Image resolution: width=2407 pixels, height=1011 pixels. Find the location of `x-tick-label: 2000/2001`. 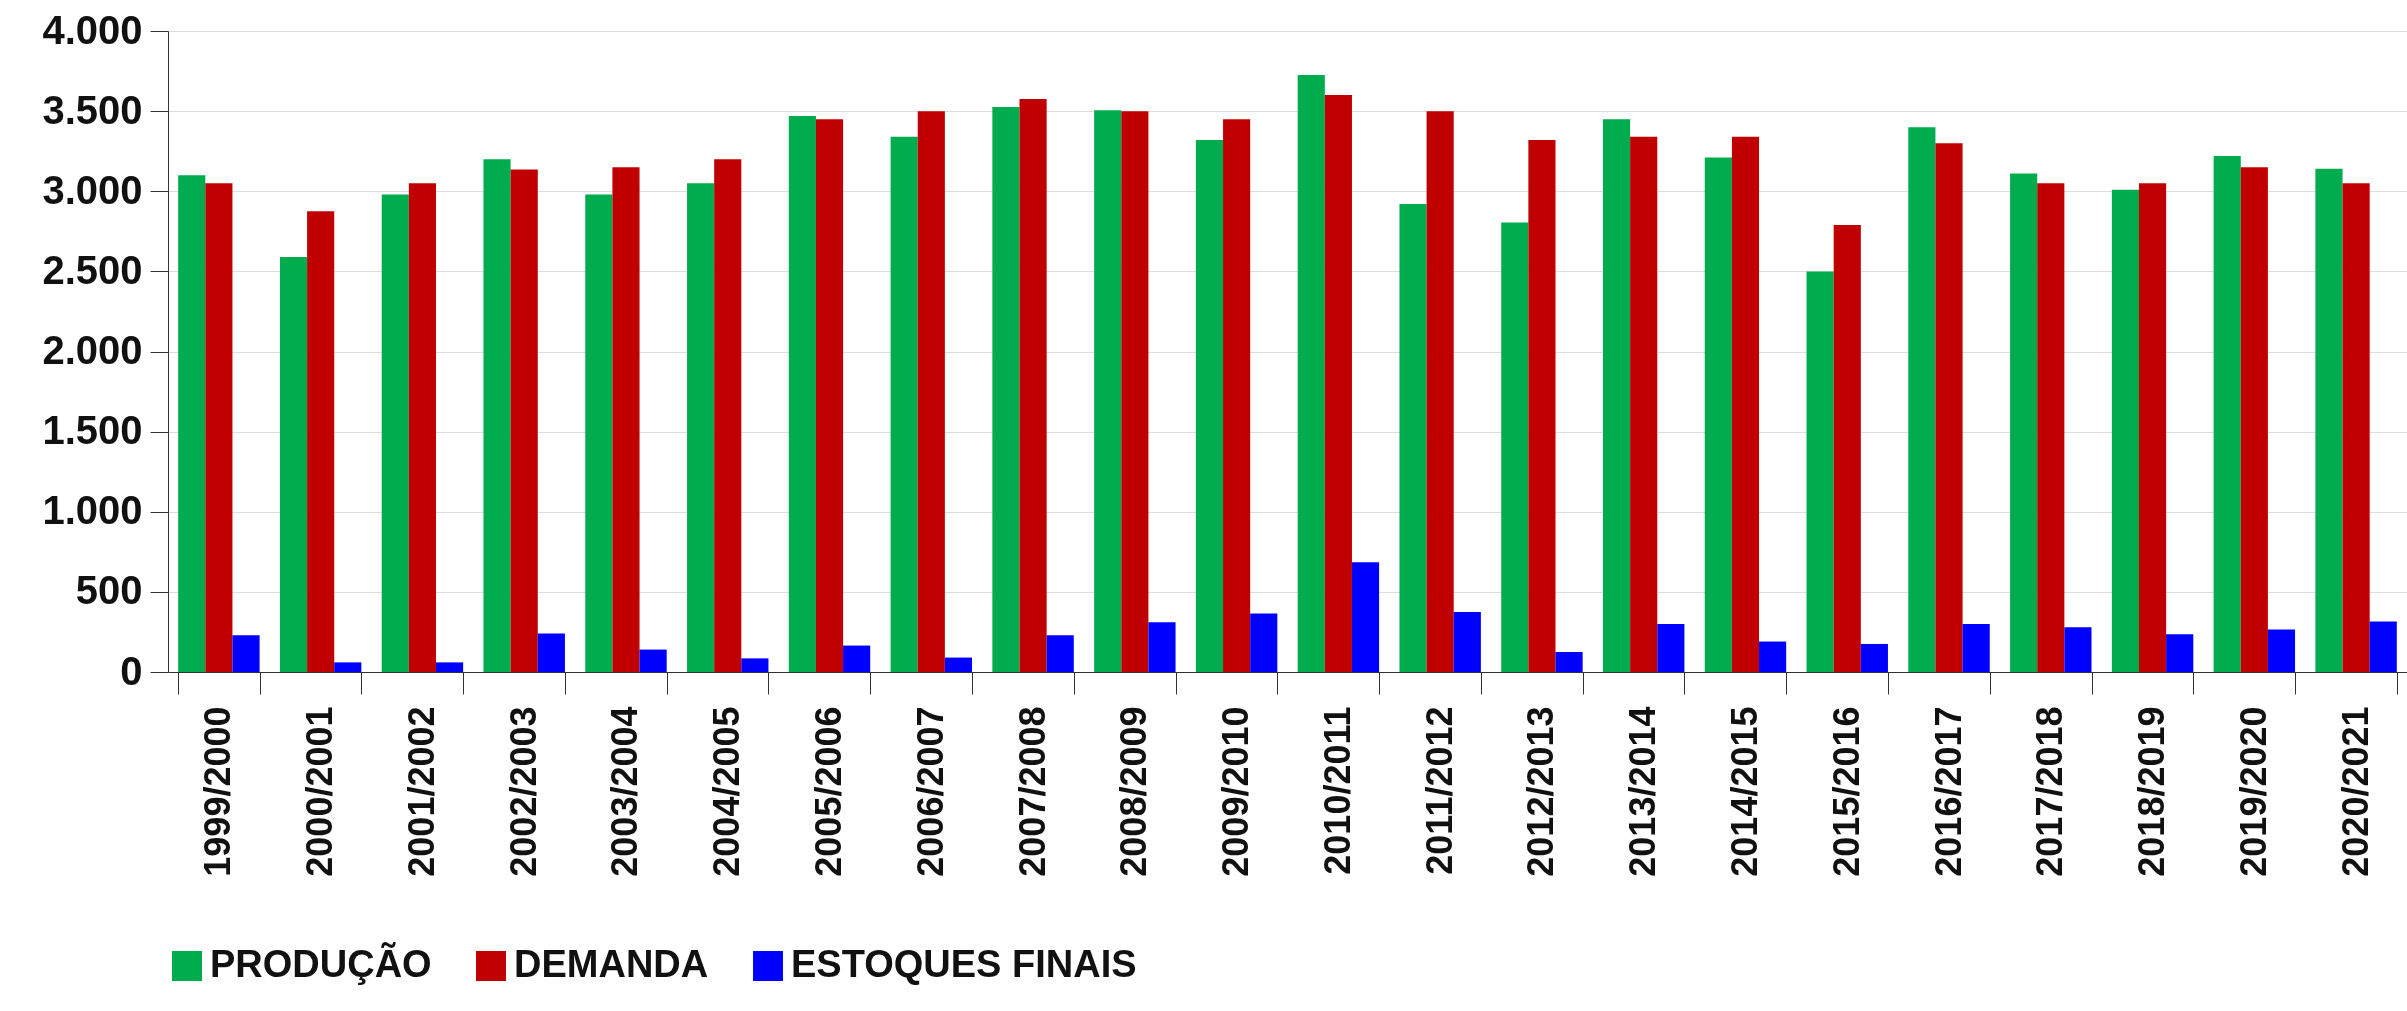

x-tick-label: 2000/2001 is located at coordinates (320, 791).